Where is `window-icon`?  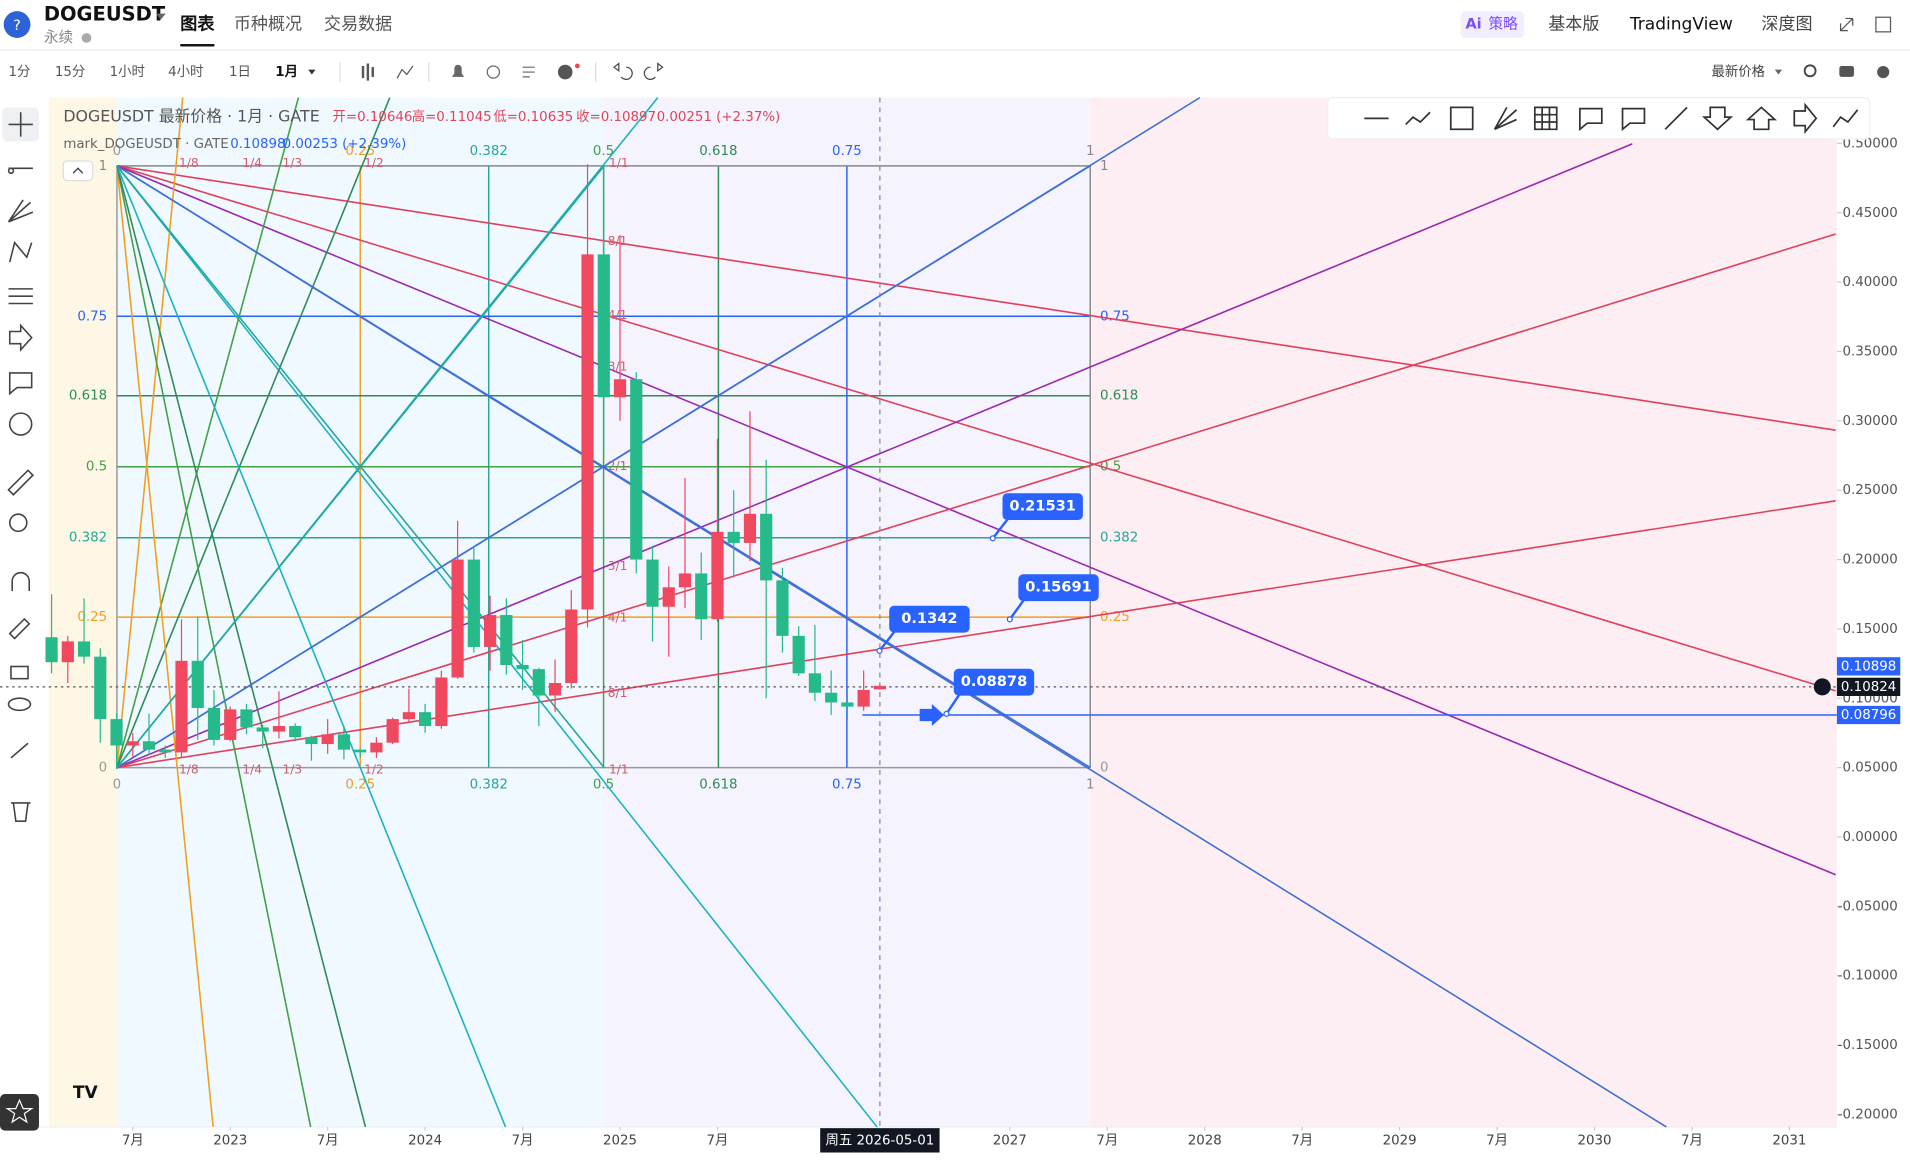
window-icon is located at coordinates (1883, 24).